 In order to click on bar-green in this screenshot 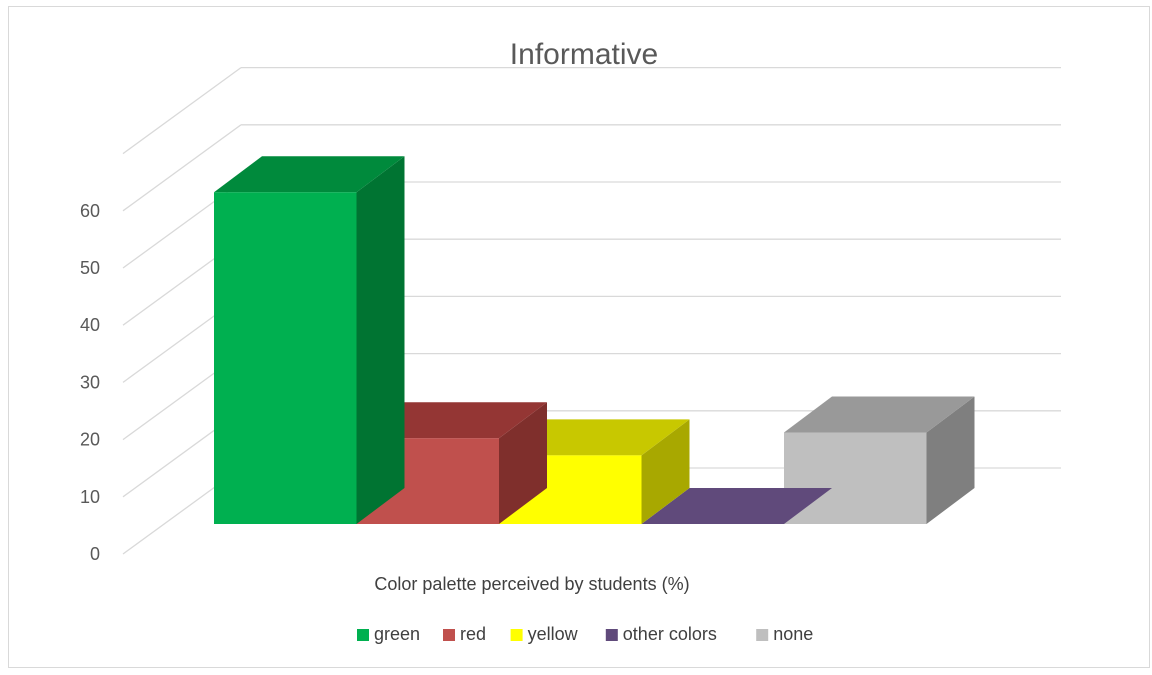, I will do `click(309, 340)`.